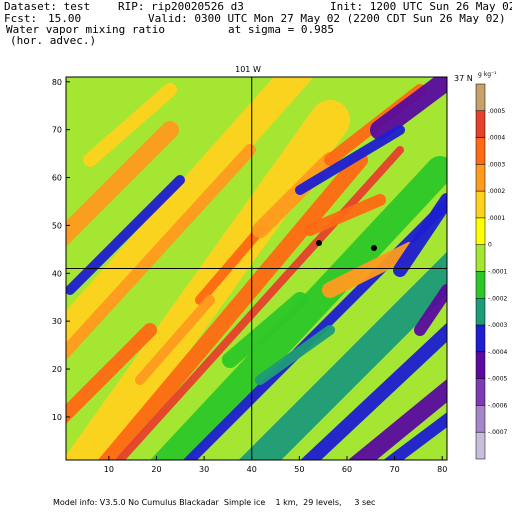 This screenshot has height=512, width=512. I want to click on level-label: at sigma = 0.985, so click(281, 29).